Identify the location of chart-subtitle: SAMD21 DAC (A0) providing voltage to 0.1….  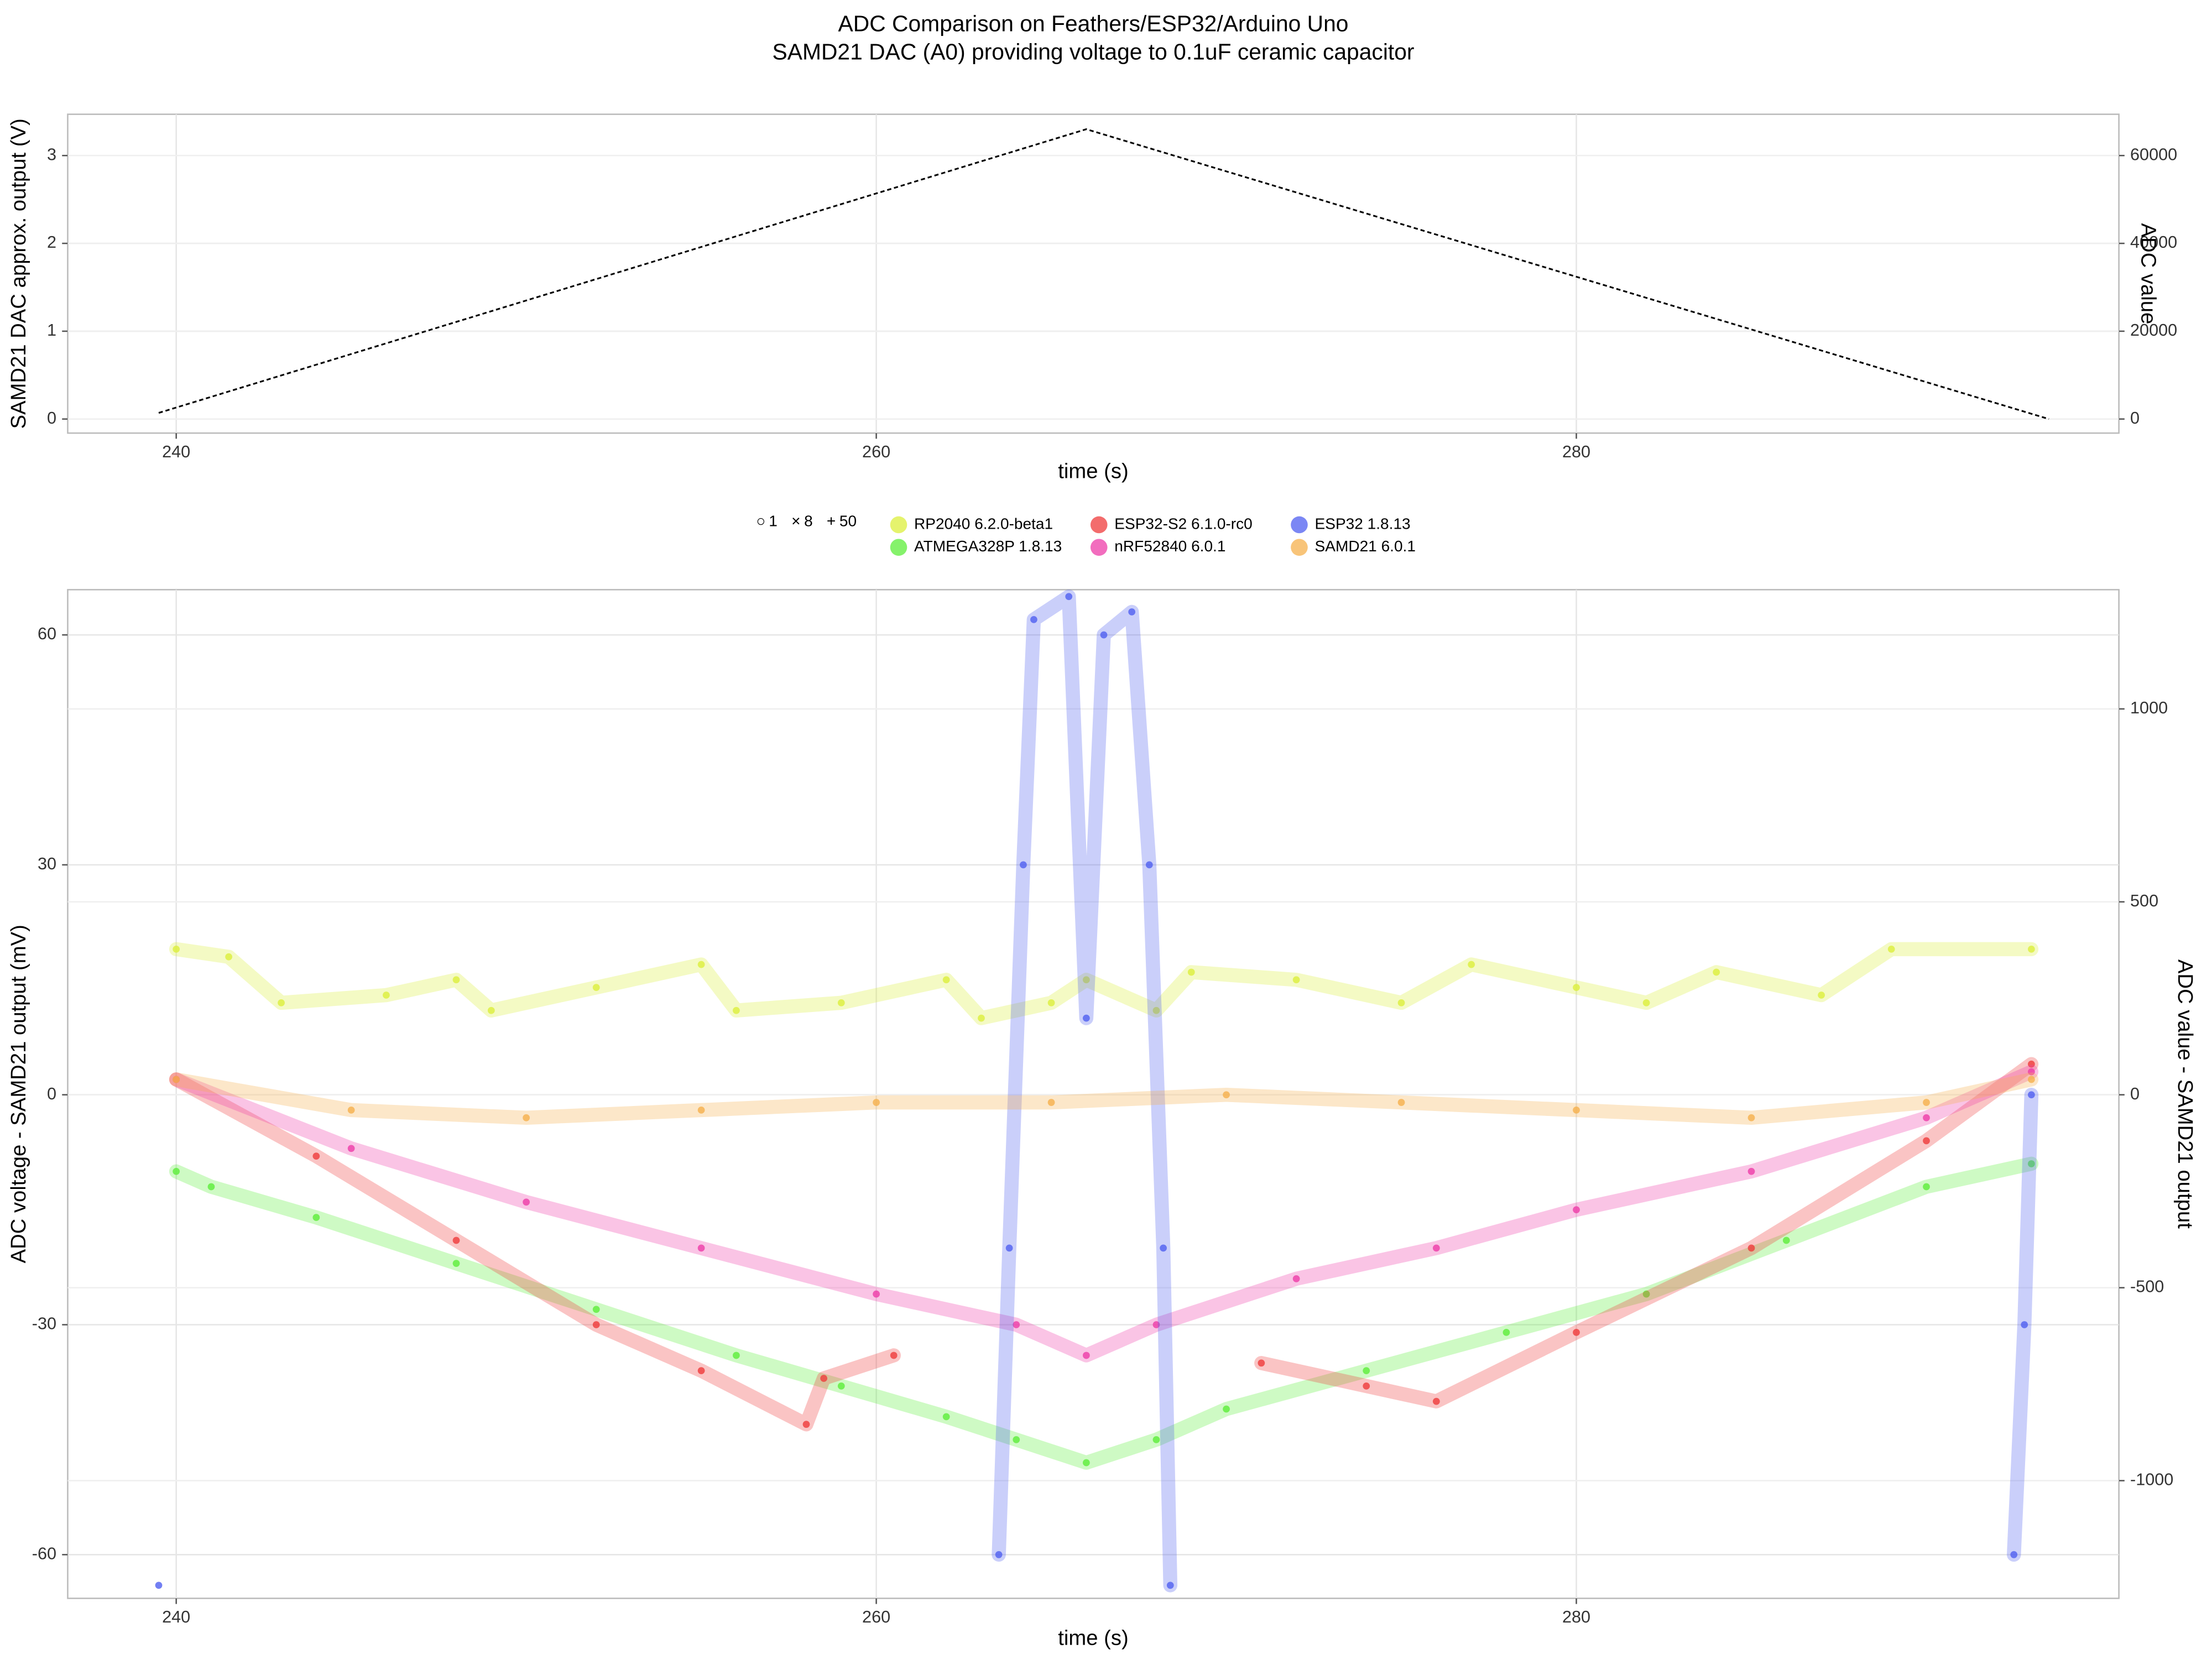
(1094, 52).